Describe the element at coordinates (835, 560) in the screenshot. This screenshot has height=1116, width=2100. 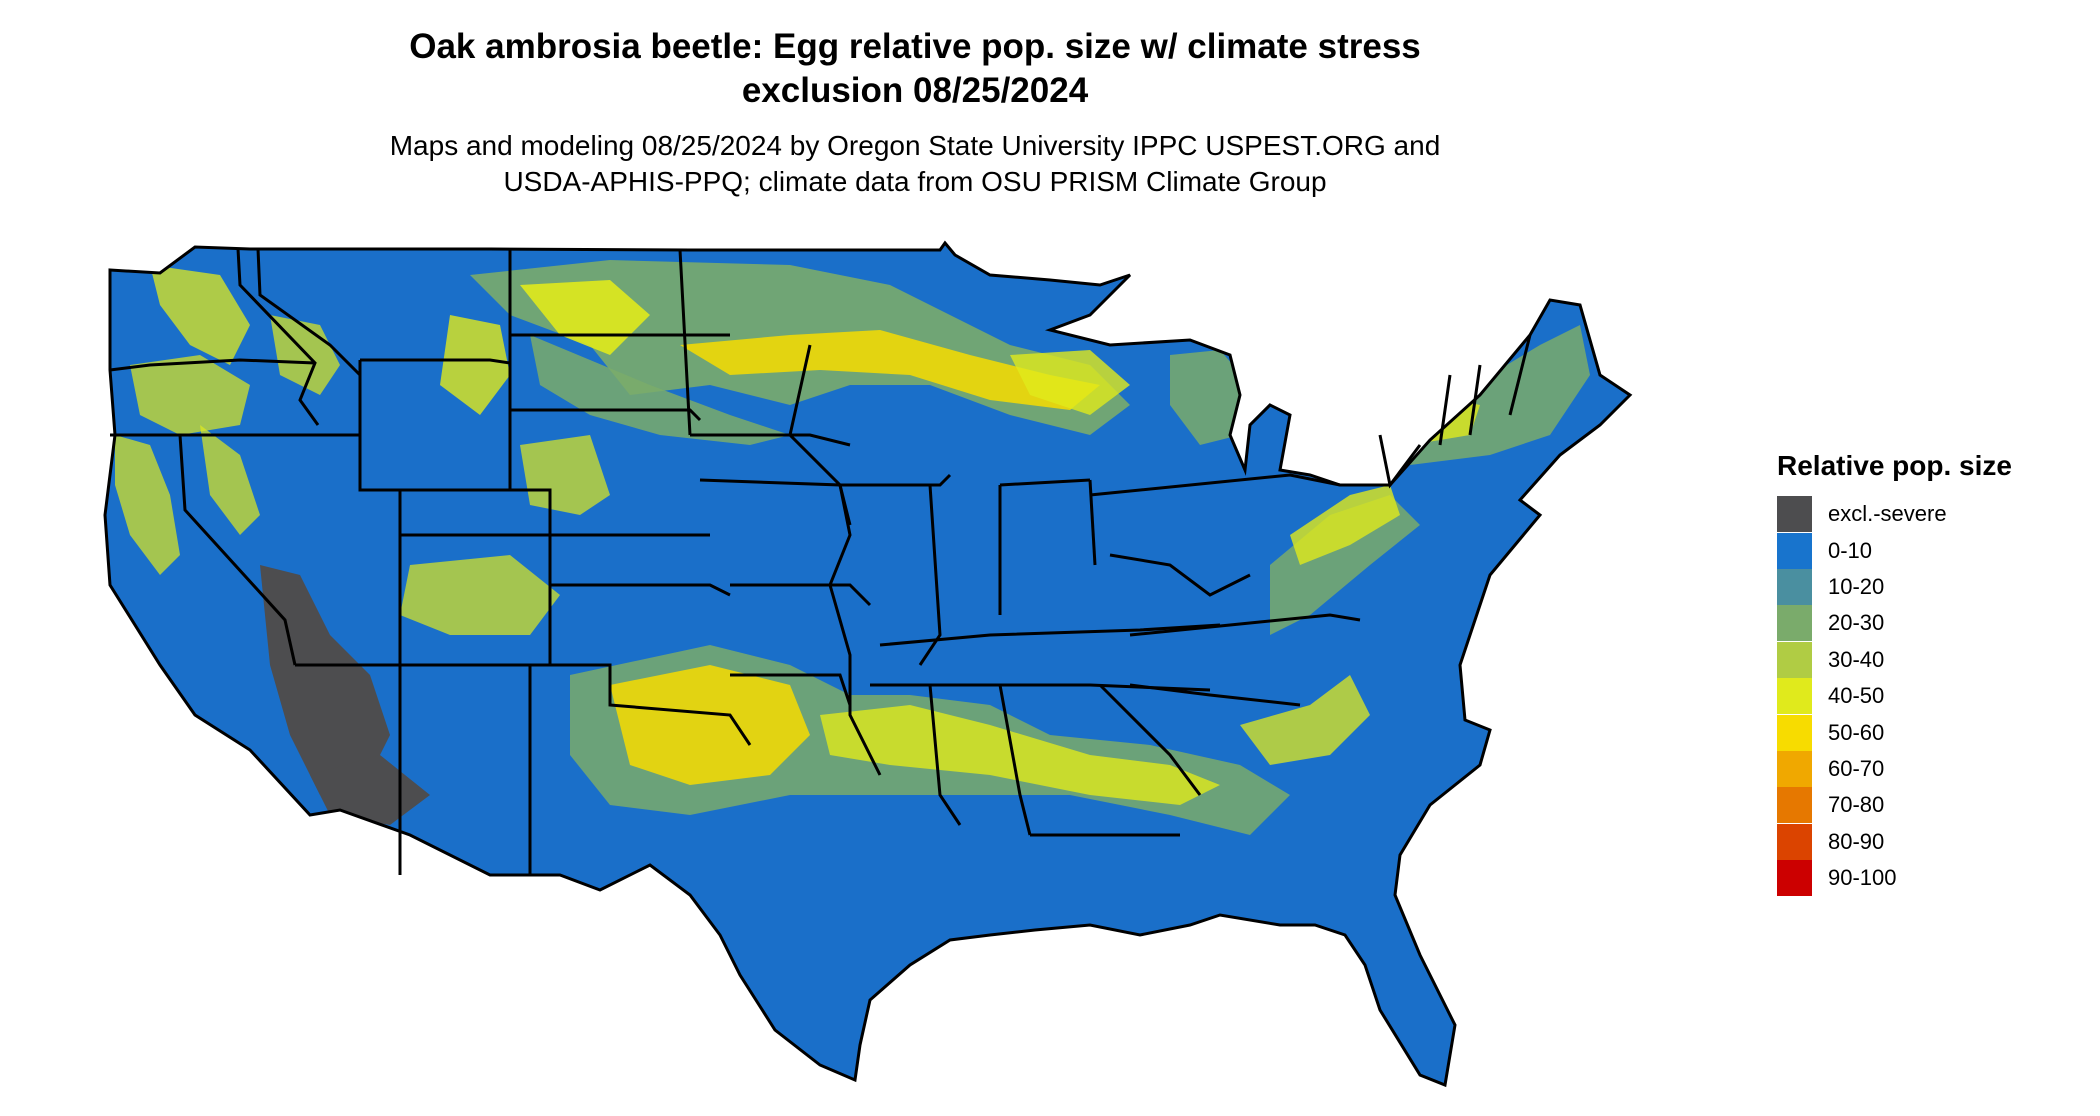
I see `mississippi-river` at that location.